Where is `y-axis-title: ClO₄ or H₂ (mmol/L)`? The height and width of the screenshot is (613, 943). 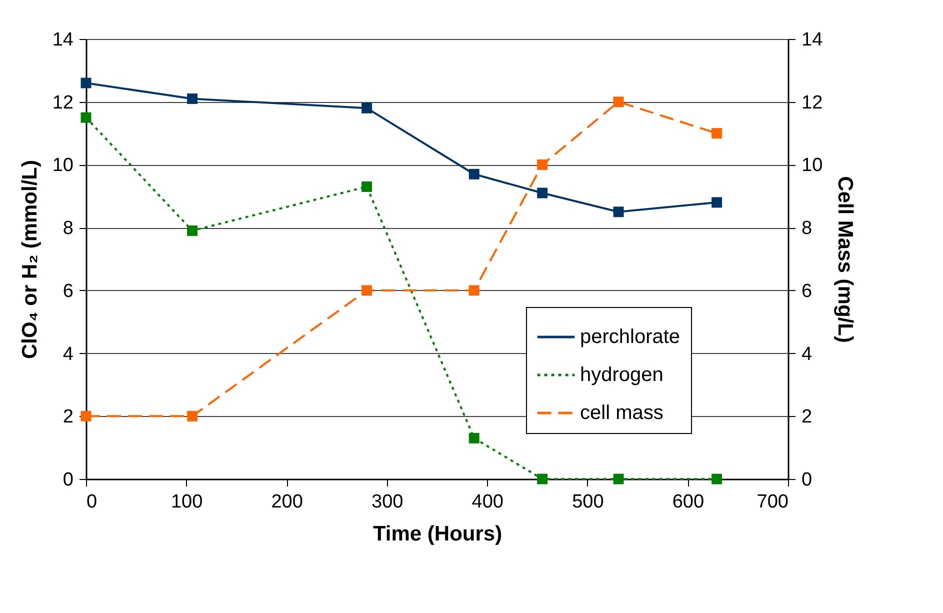
y-axis-title: ClO₄ or H₂ (mmol/L) is located at coordinates (30, 259).